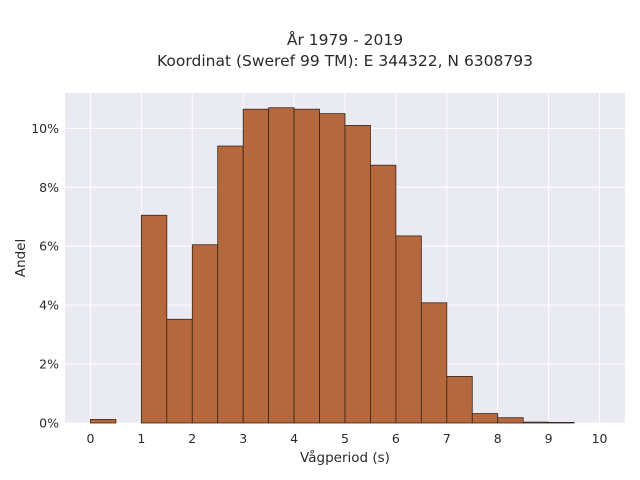  Describe the element at coordinates (49, 423) in the screenshot. I see `y-tick-label-0: 0%` at that location.